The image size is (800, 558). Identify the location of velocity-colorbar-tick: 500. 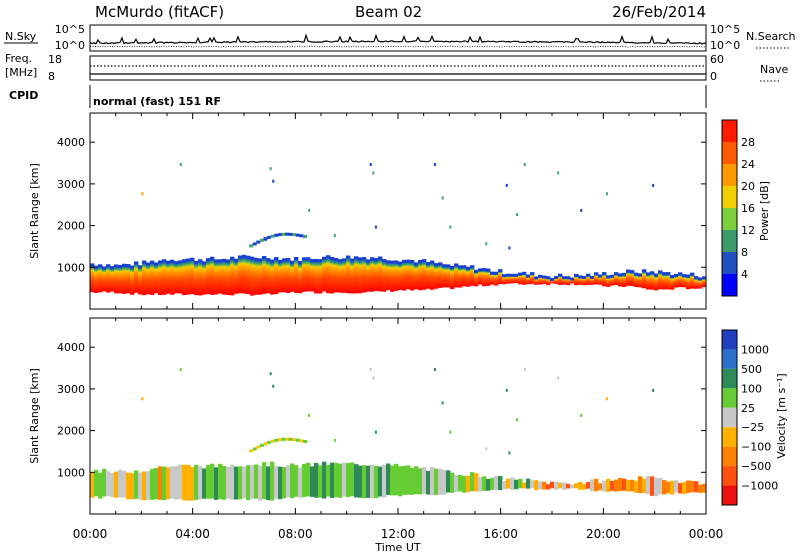
(751, 369).